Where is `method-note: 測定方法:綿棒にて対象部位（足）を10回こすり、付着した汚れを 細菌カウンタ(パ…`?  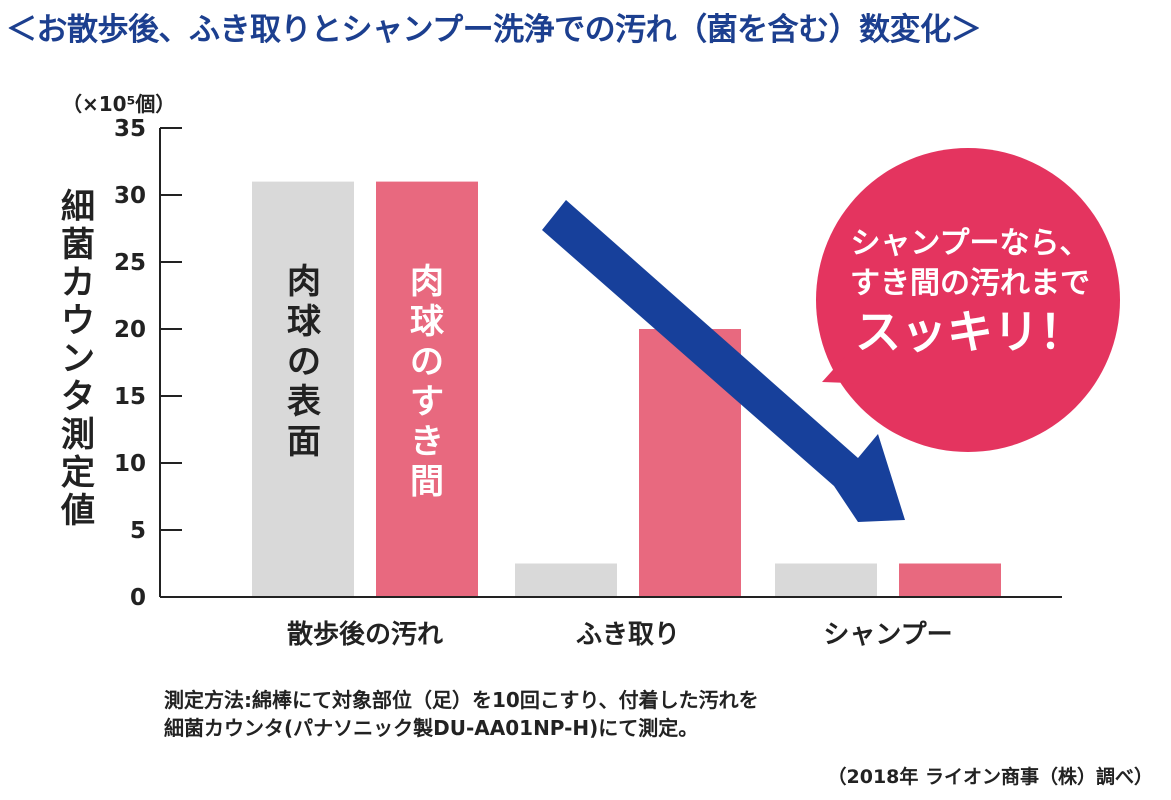 method-note: 測定方法:綿棒にて対象部位（足）を10回こすり、付着した汚れを 細菌カウンタ(パ… is located at coordinates (461, 714).